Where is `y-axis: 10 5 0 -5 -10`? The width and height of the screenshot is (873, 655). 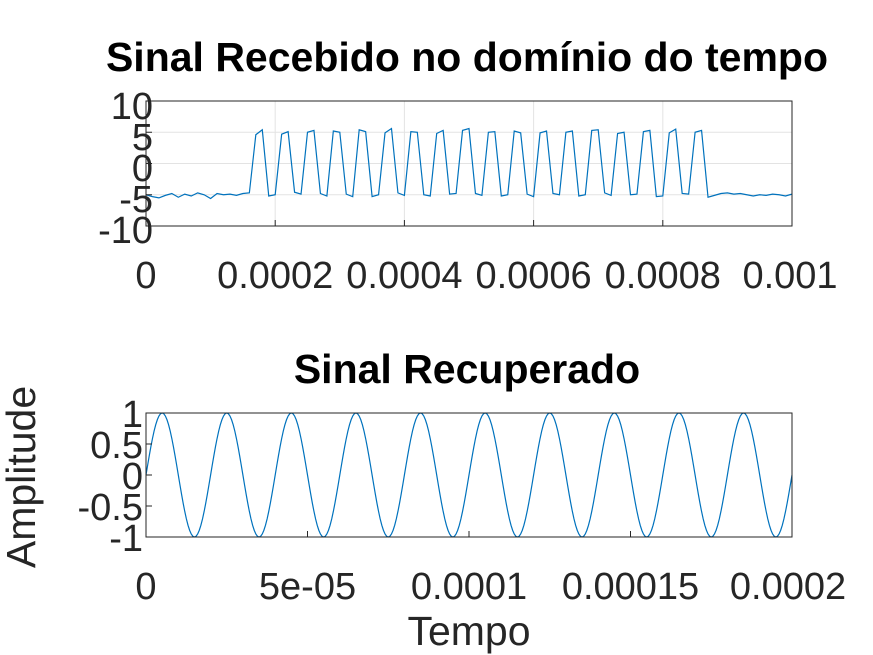
y-axis: 10 5 0 -5 -10 is located at coordinates (125, 169).